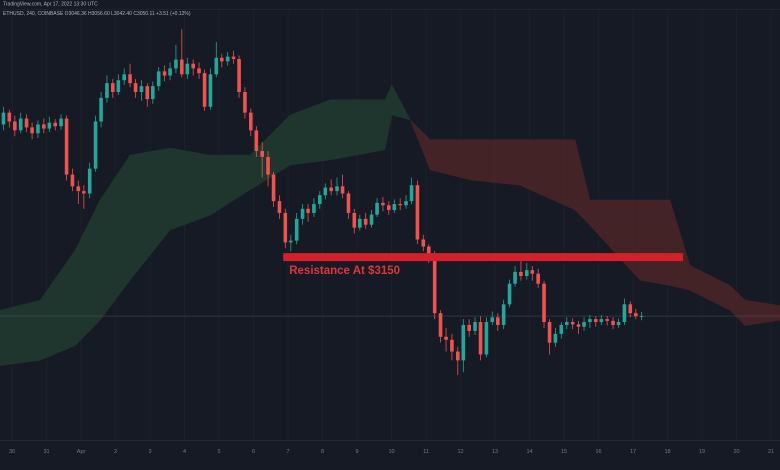 This screenshot has height=470, width=780. What do you see at coordinates (495, 452) in the screenshot?
I see `x-tick-label: 13` at bounding box center [495, 452].